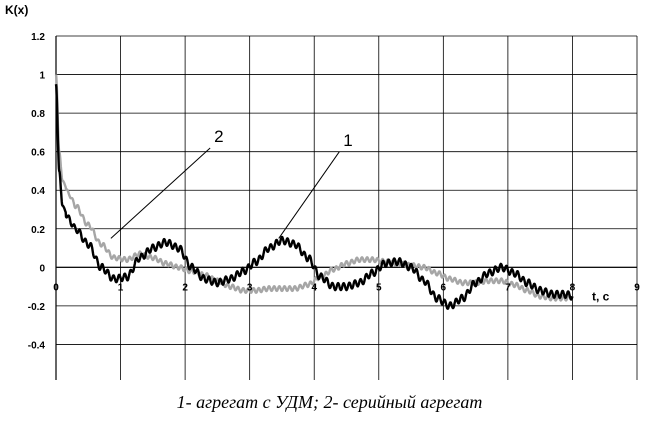 Image resolution: width=659 pixels, height=430 pixels. What do you see at coordinates (347, 140) in the screenshot?
I see `annotation-label-1: 1` at bounding box center [347, 140].